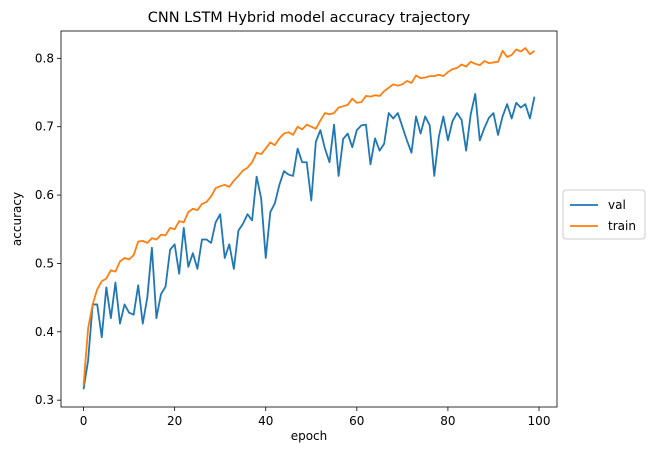  What do you see at coordinates (44, 263) in the screenshot?
I see `y-tick-label: 0.5` at bounding box center [44, 263].